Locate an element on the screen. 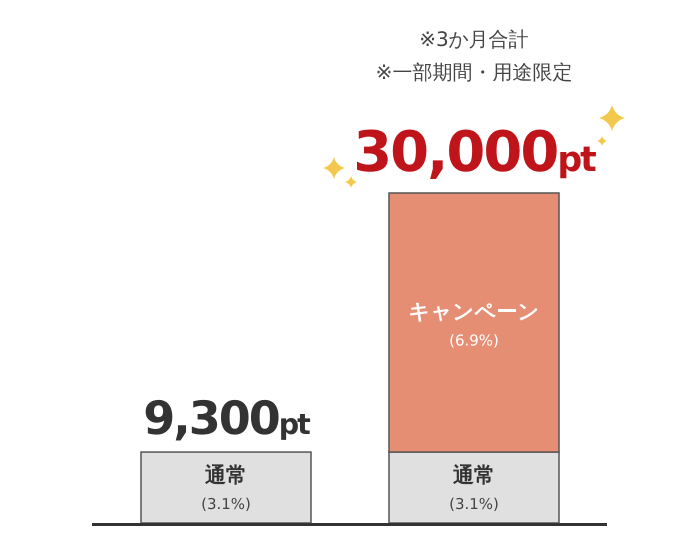 The image size is (698, 538). annotation: 9,300pt is located at coordinates (226, 418).